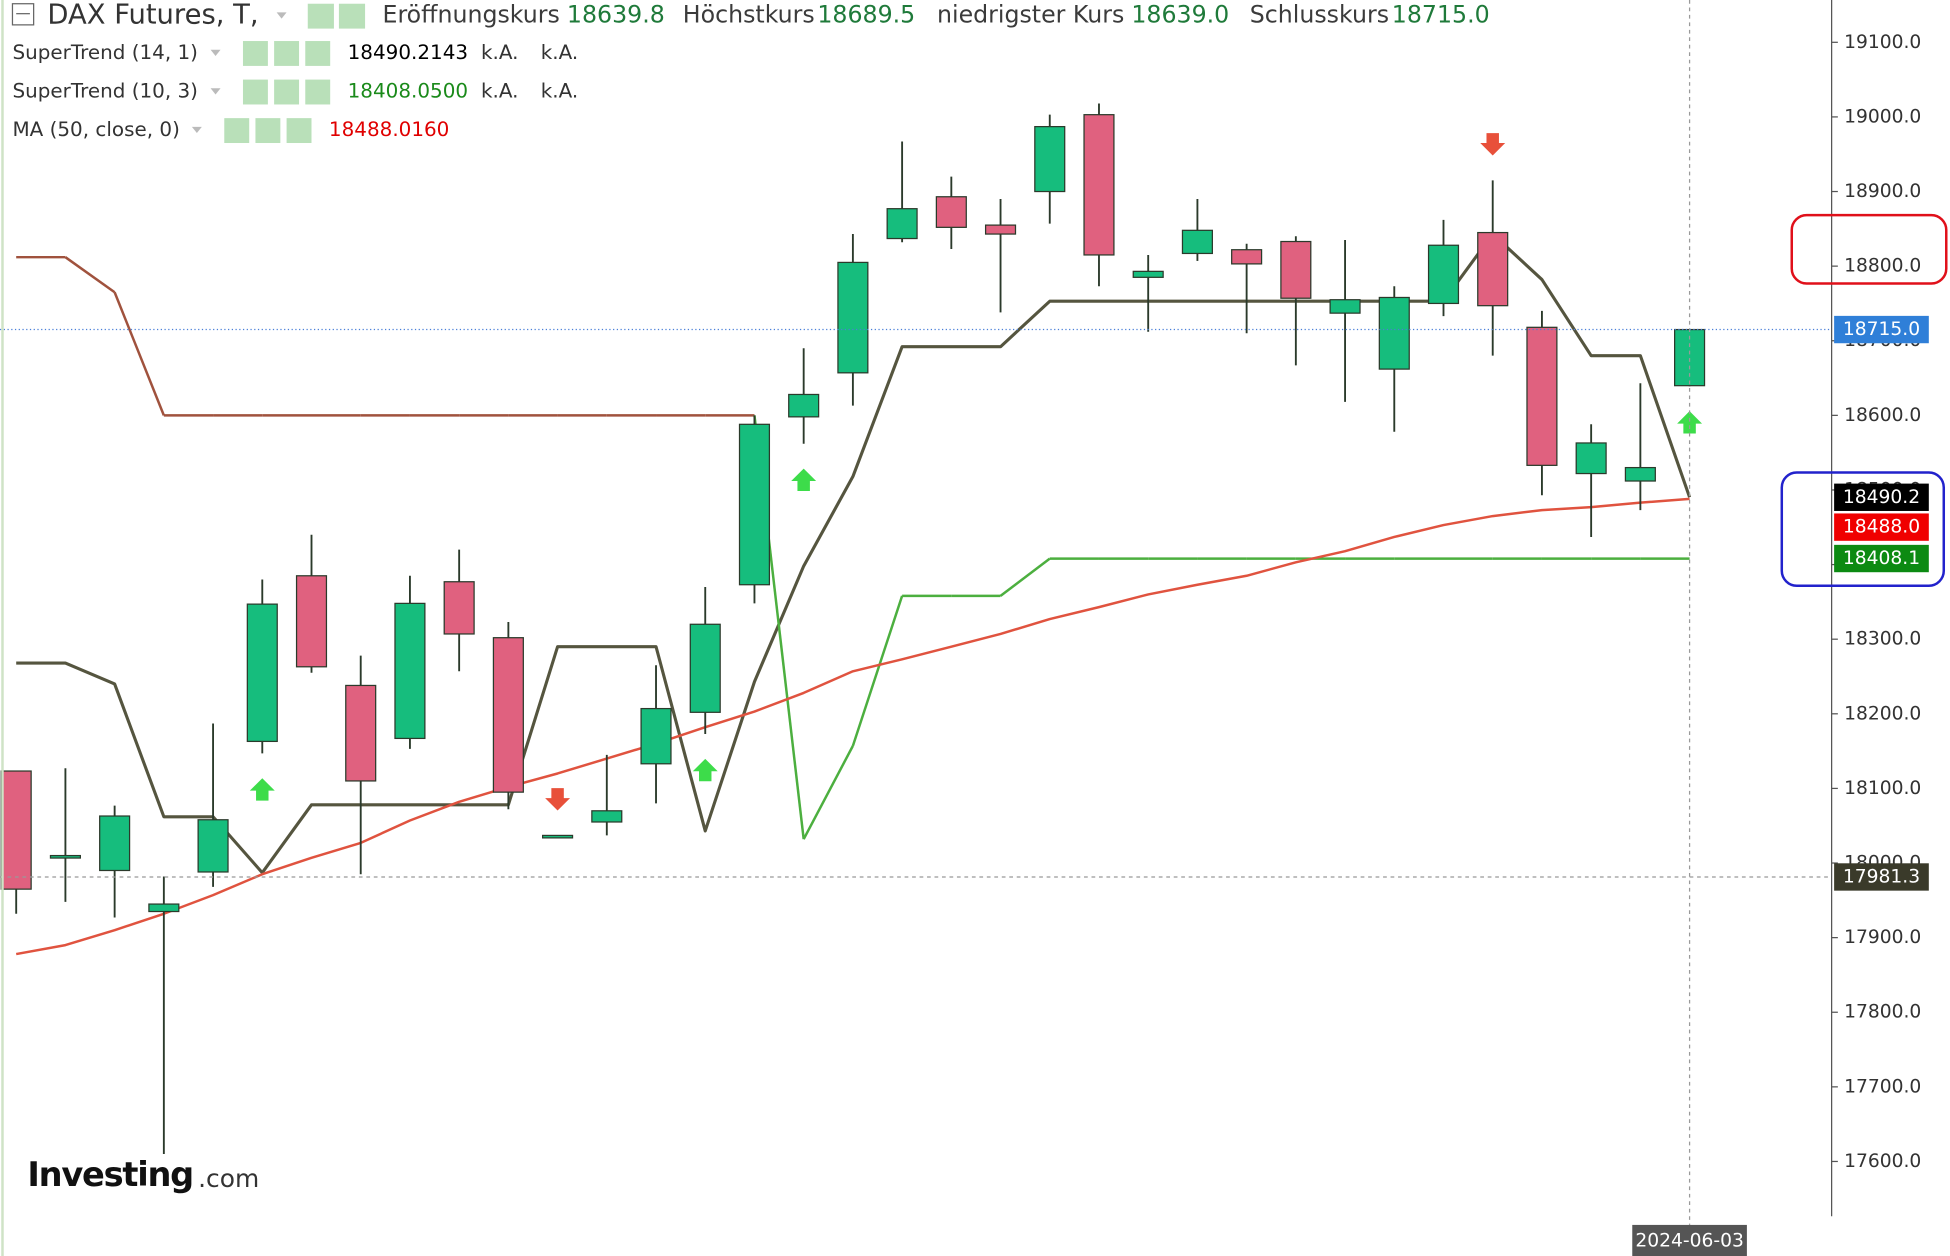 The width and height of the screenshot is (1950, 1256). I want to click on ohlc-value: 18689.5, so click(866, 15).